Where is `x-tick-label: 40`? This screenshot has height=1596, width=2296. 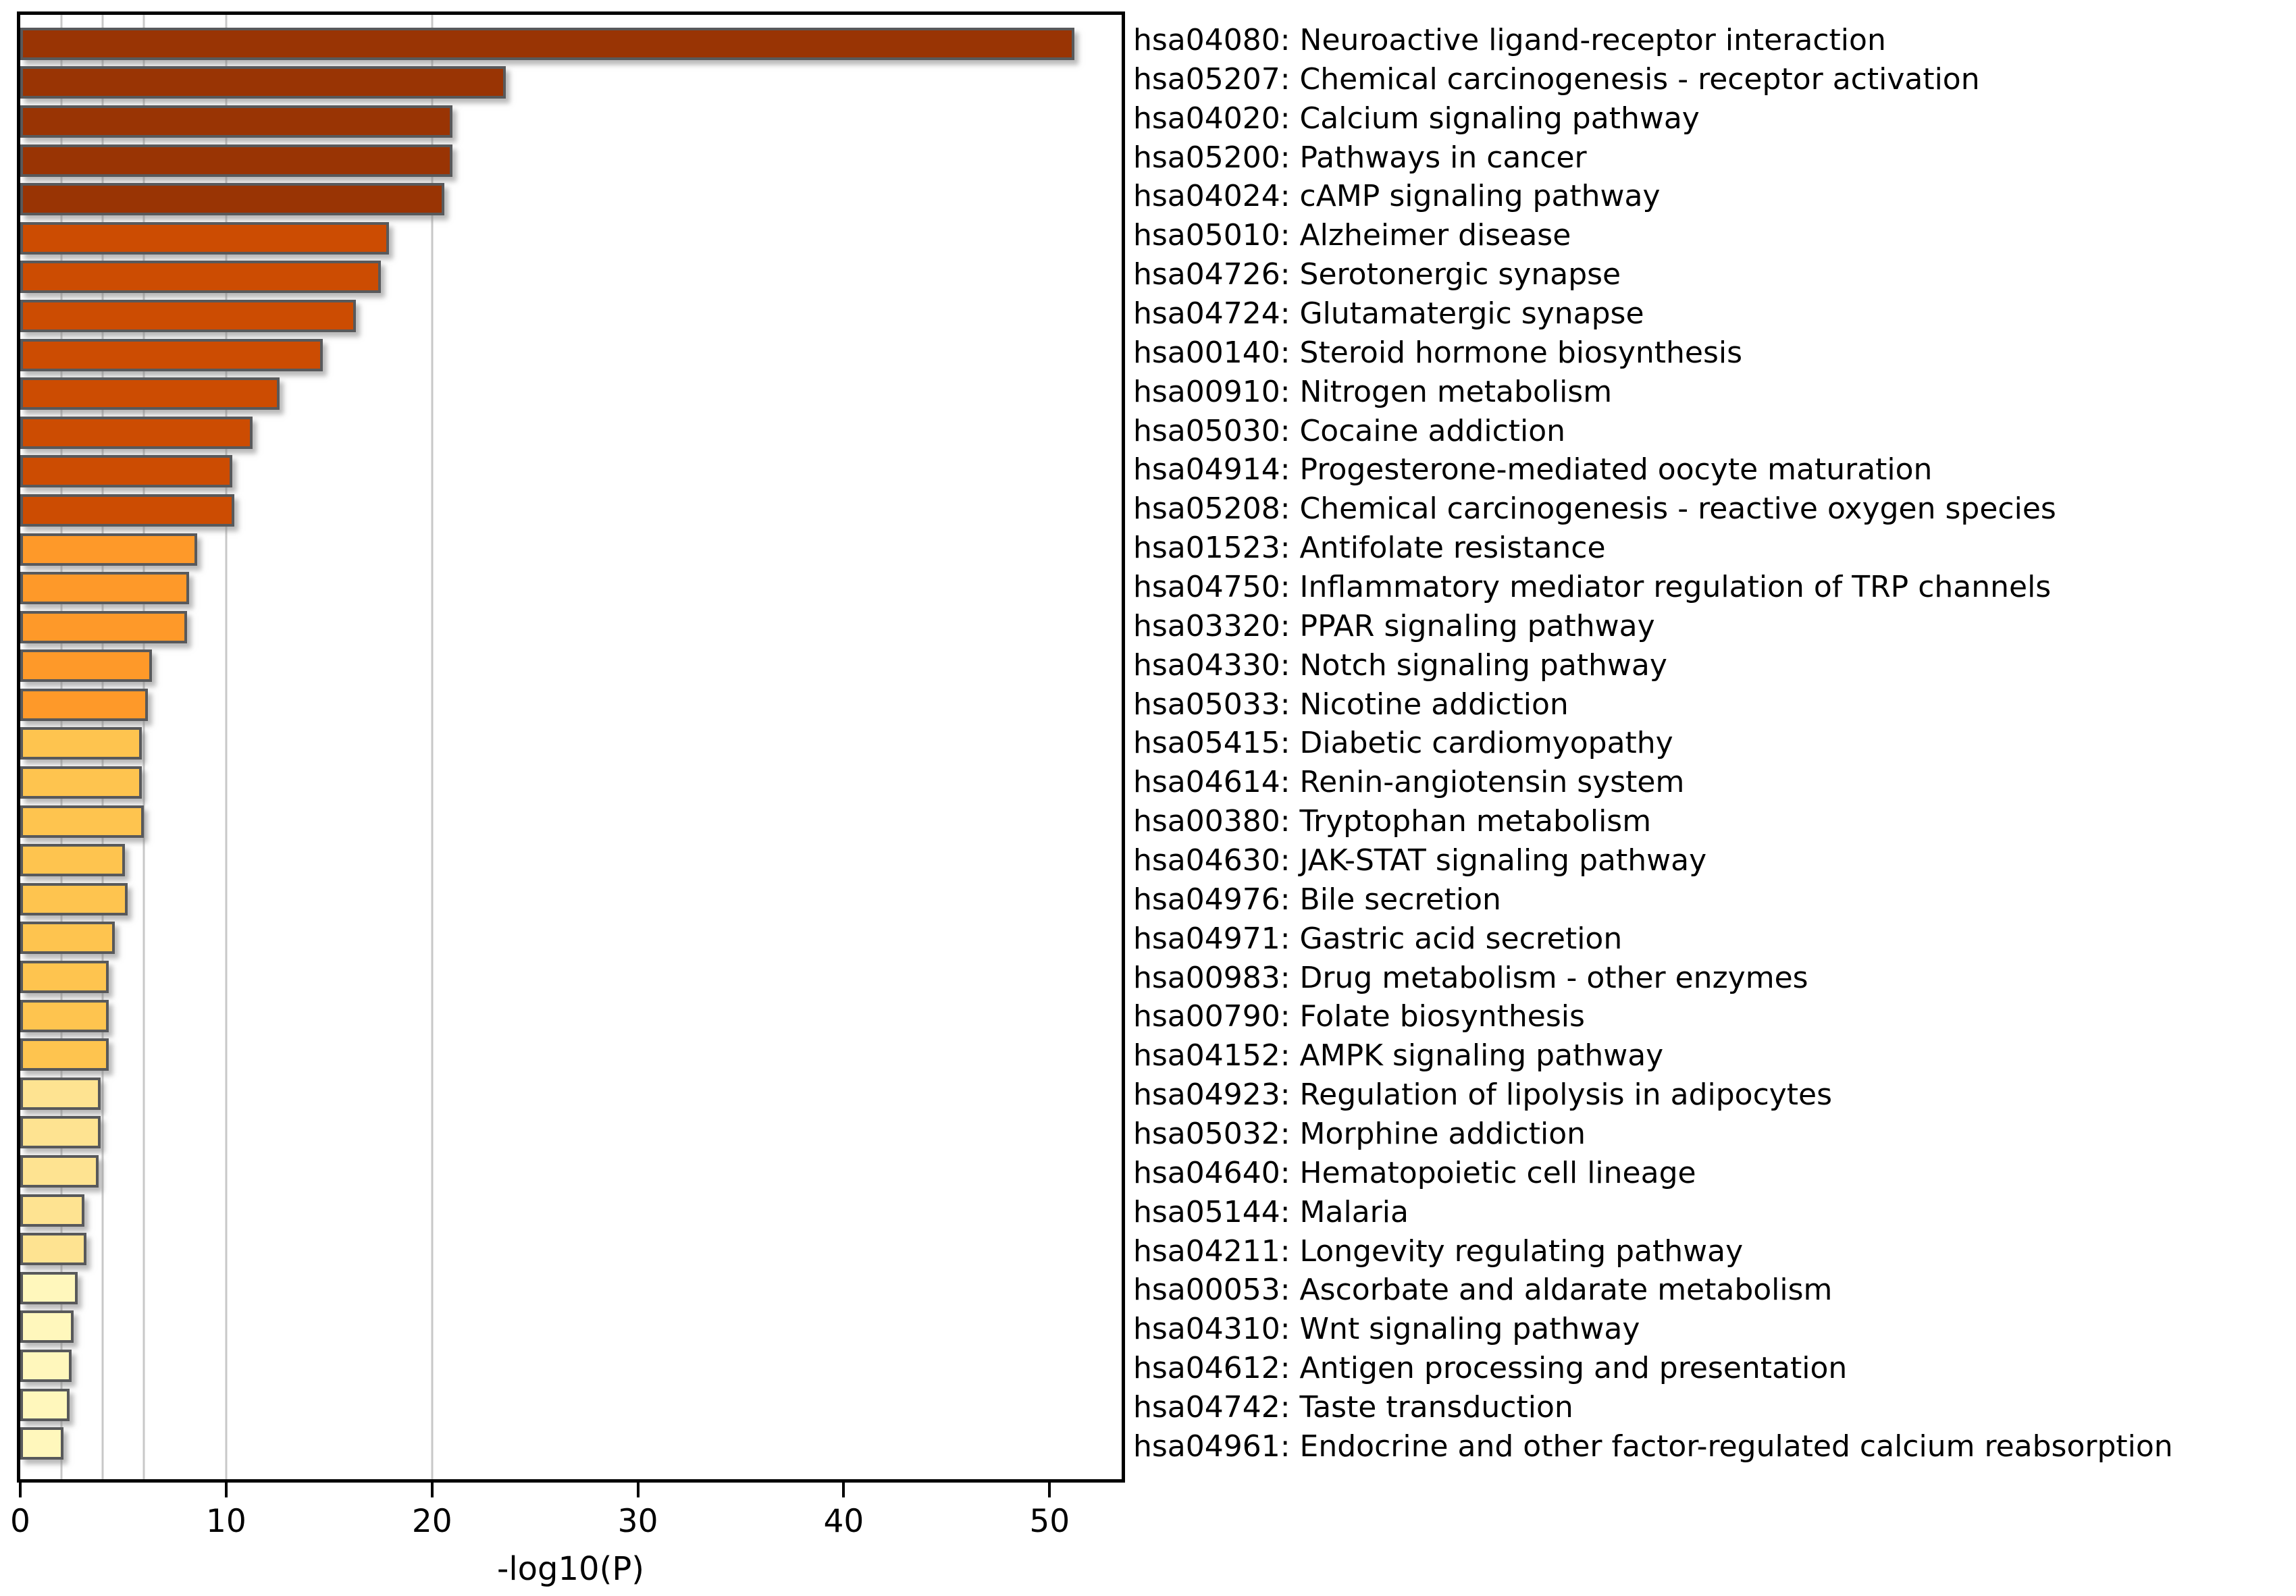 x-tick-label: 40 is located at coordinates (844, 1522).